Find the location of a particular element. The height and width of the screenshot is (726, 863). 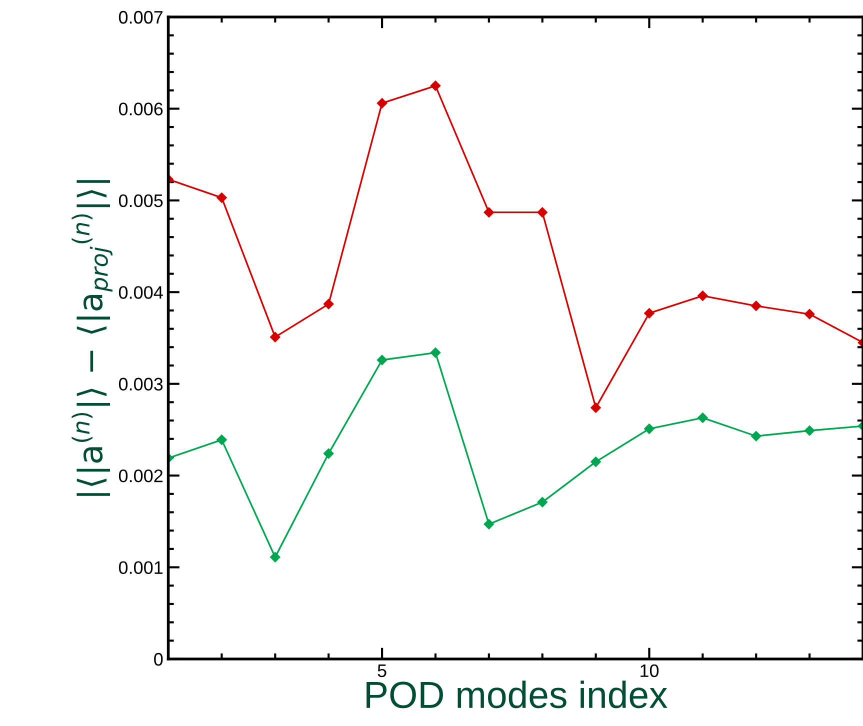

y-tick-label: 0 is located at coordinates (158, 659).